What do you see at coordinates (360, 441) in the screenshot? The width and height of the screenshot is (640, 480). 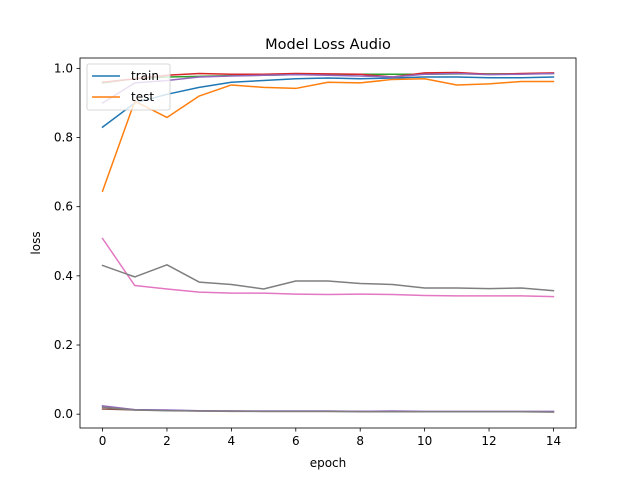 I see `x-tick-label: 8` at bounding box center [360, 441].